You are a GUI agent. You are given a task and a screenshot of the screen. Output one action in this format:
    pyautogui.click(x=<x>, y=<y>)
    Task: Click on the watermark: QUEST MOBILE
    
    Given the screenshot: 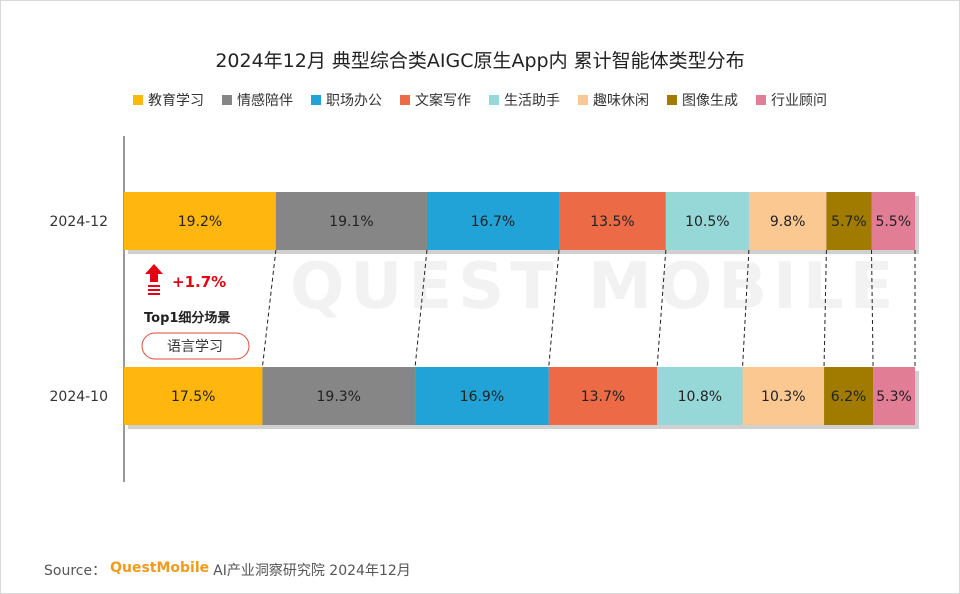 What is the action you would take?
    pyautogui.click(x=595, y=287)
    